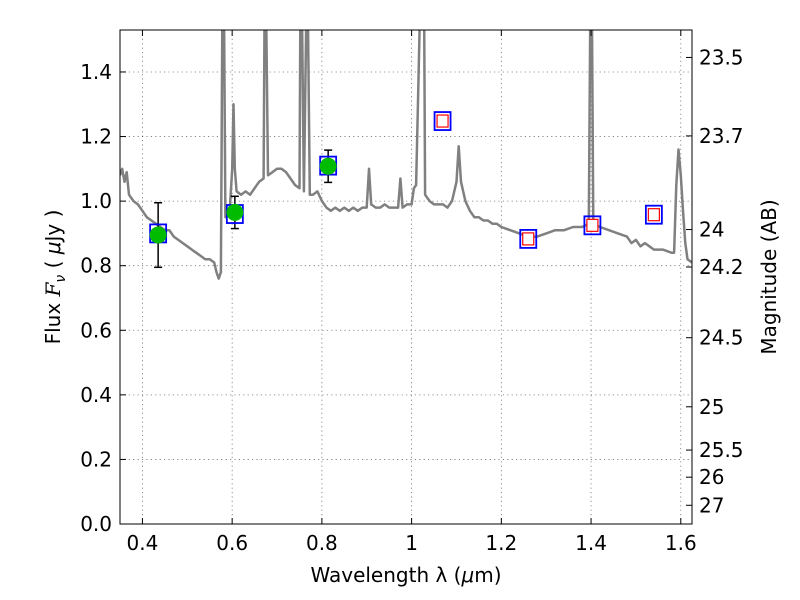  I want to click on x-tick-label: 0.4, so click(143, 543).